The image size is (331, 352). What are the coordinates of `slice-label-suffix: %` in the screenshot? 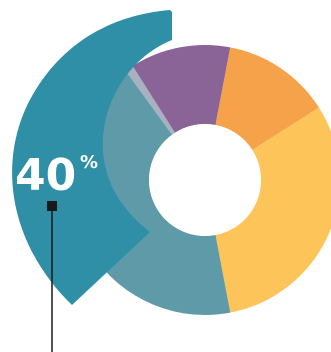 It's located at (89, 162).